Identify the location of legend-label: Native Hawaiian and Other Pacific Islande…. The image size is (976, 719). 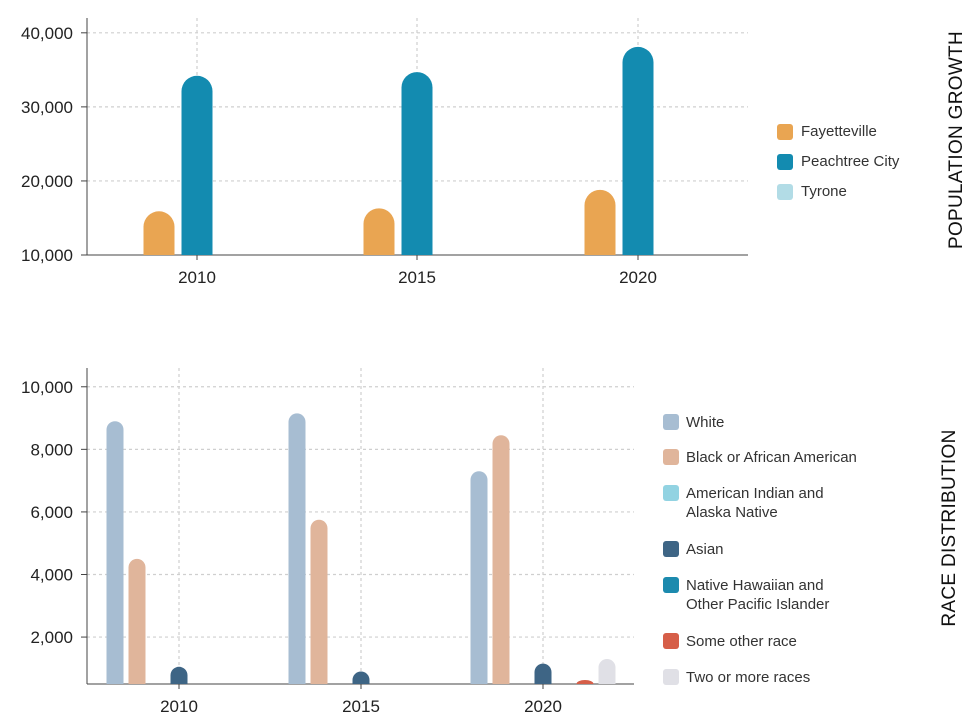
(757, 595).